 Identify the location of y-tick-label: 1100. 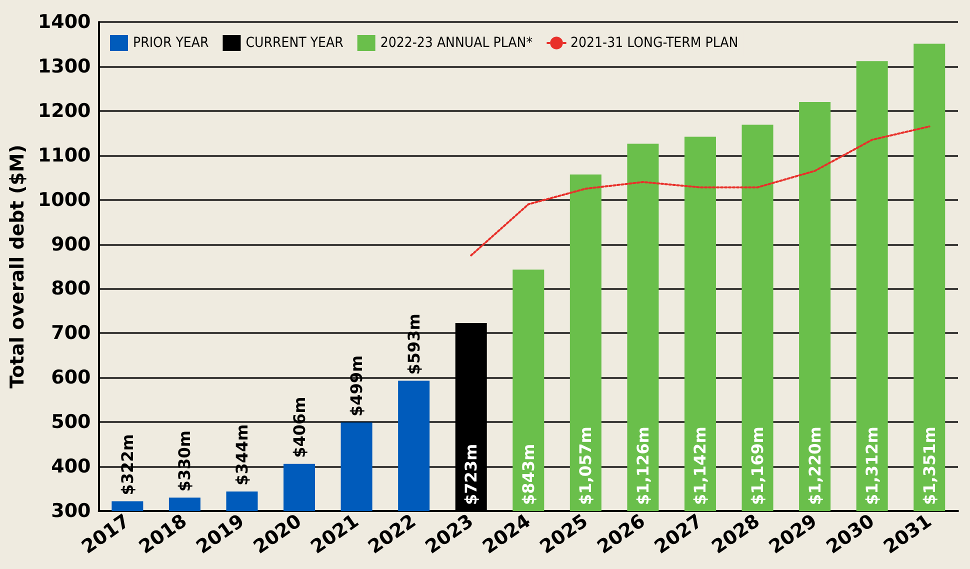
(64, 155).